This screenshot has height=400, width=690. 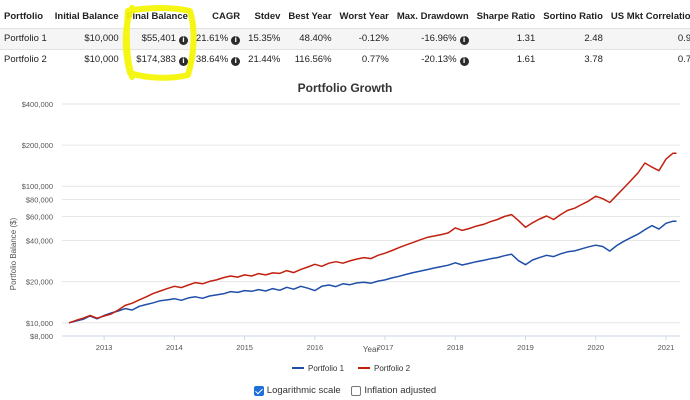 I want to click on header-cagr: CAGR, so click(x=226, y=17).